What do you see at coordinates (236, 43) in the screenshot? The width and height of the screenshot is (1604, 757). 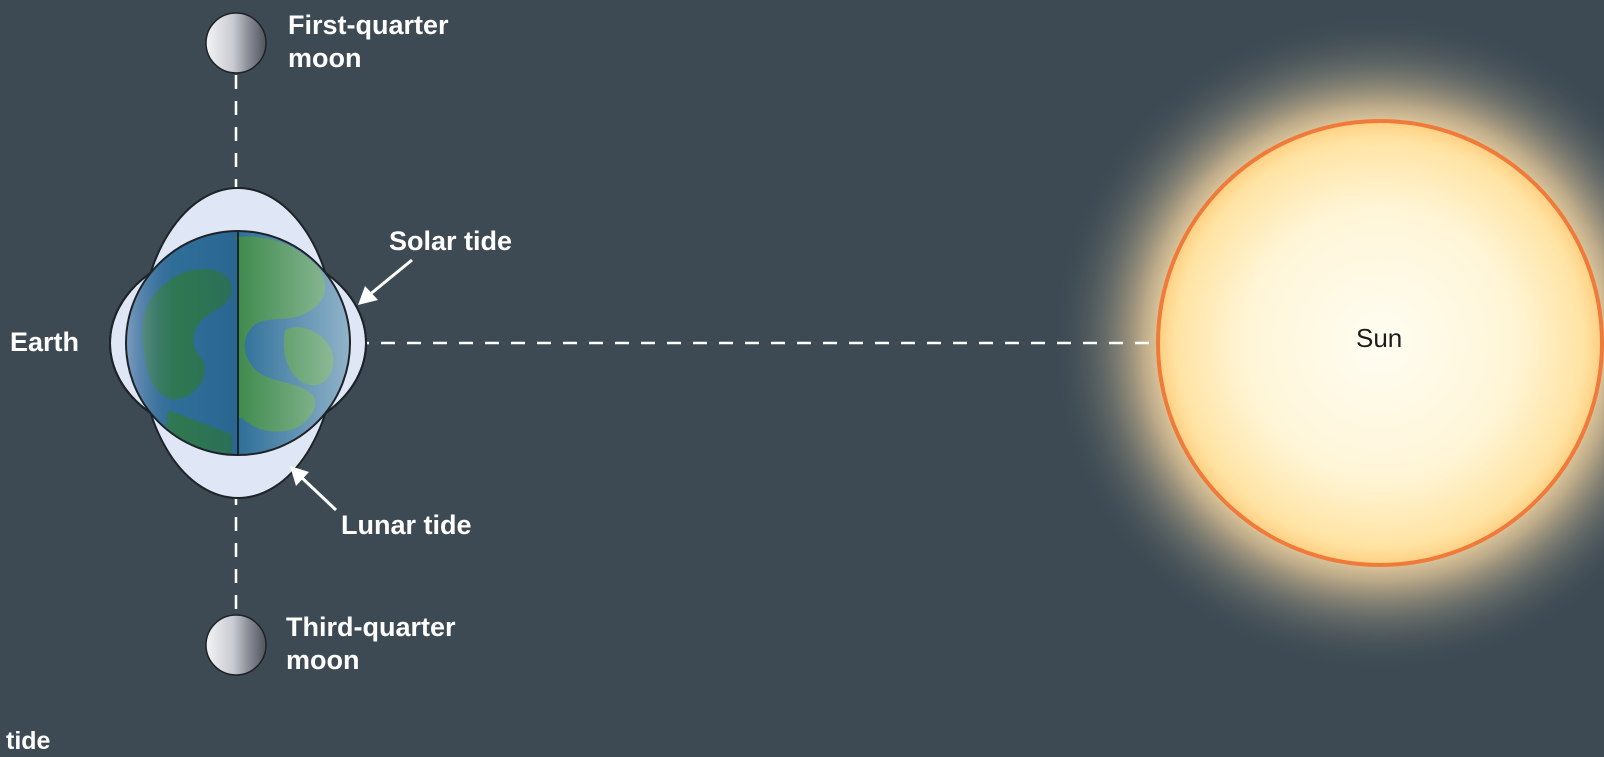 I see `first-quarter-moon` at bounding box center [236, 43].